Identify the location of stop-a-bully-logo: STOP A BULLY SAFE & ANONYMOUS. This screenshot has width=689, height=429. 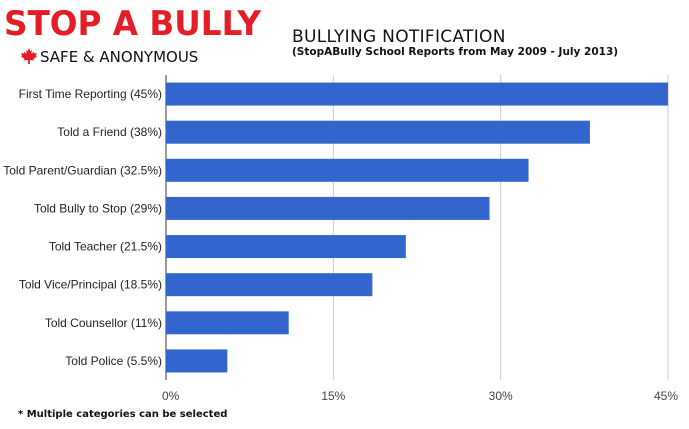
(132, 37).